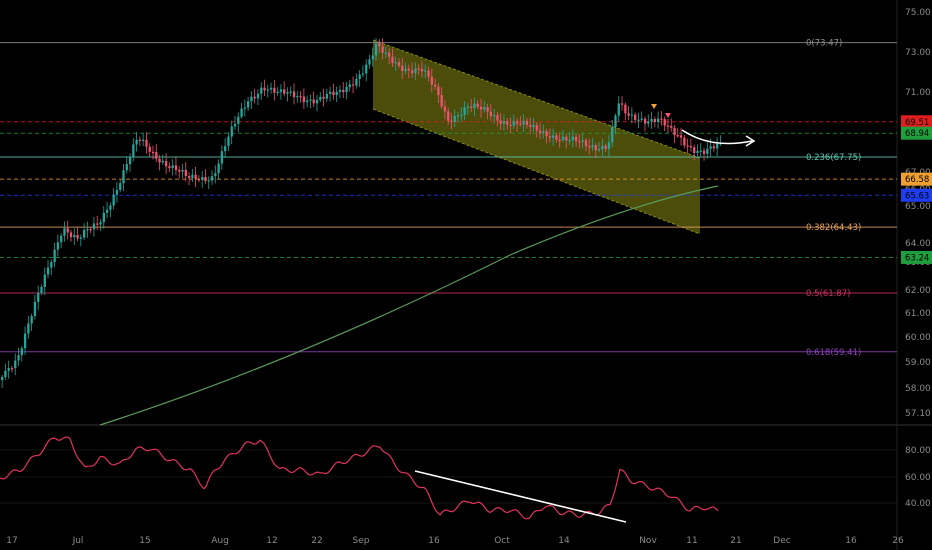 This screenshot has width=932, height=550. What do you see at coordinates (918, 478) in the screenshot?
I see `oscillator-tick-label: 60.00` at bounding box center [918, 478].